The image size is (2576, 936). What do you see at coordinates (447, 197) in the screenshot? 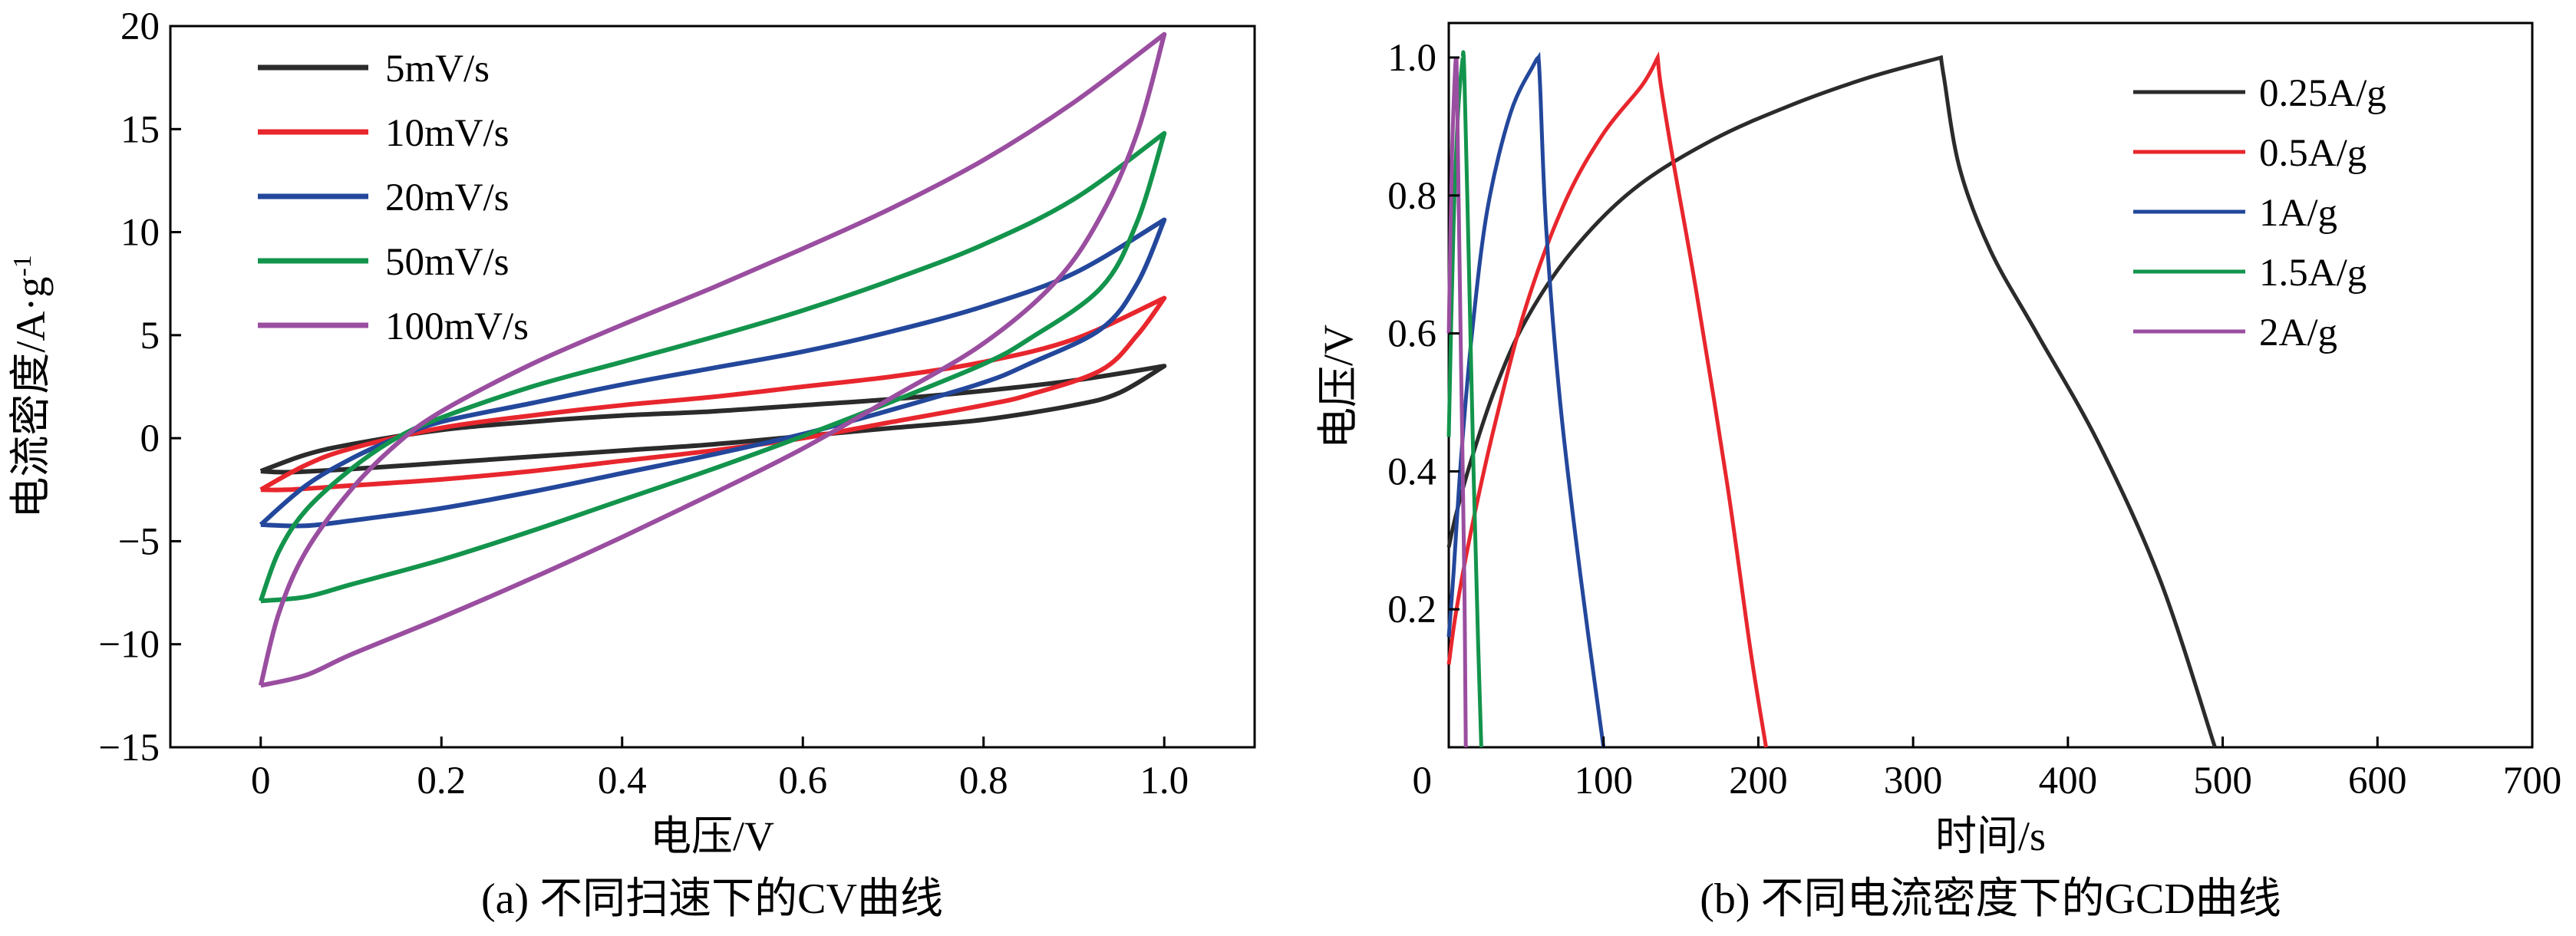
I see `cv-legend-label-20mv-s: 20mV/s` at bounding box center [447, 197].